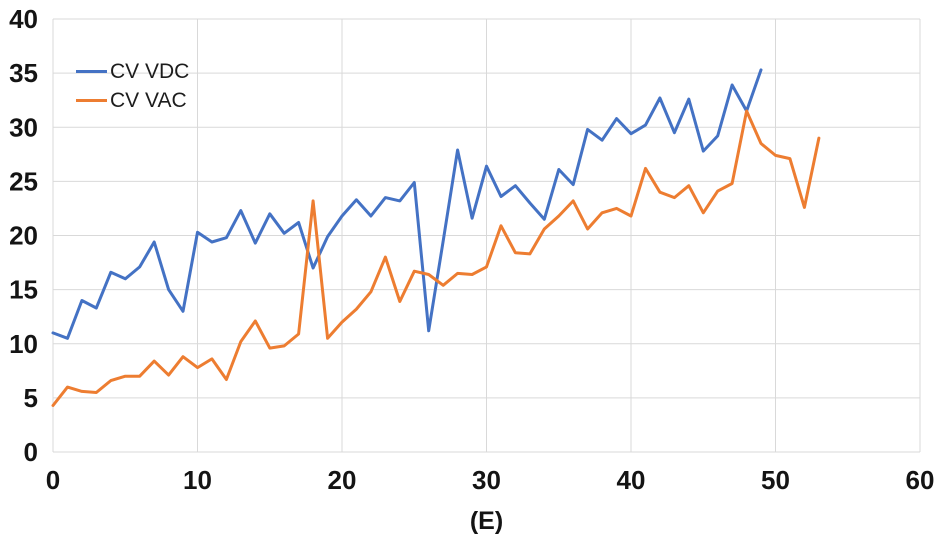  What do you see at coordinates (53, 480) in the screenshot?
I see `x-tick-label: 0` at bounding box center [53, 480].